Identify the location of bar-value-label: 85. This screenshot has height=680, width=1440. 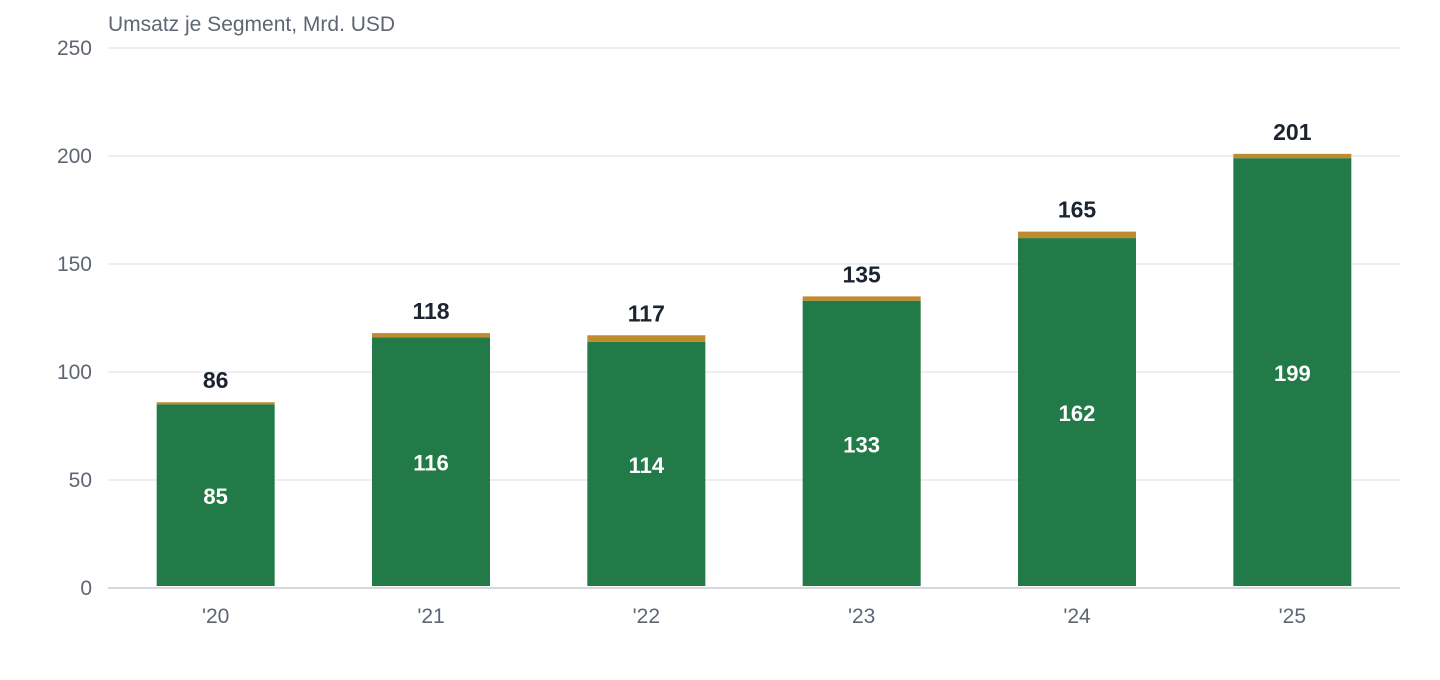
(215, 496).